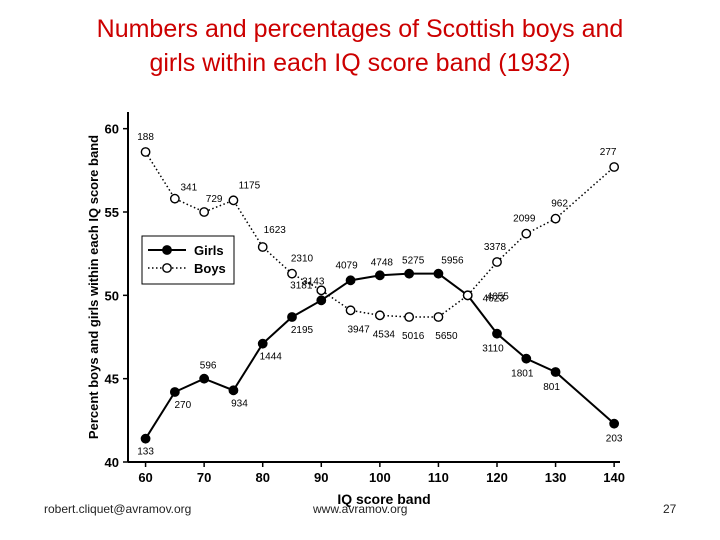  What do you see at coordinates (360, 509) in the screenshot?
I see `footer-website: www.avramov.org` at bounding box center [360, 509].